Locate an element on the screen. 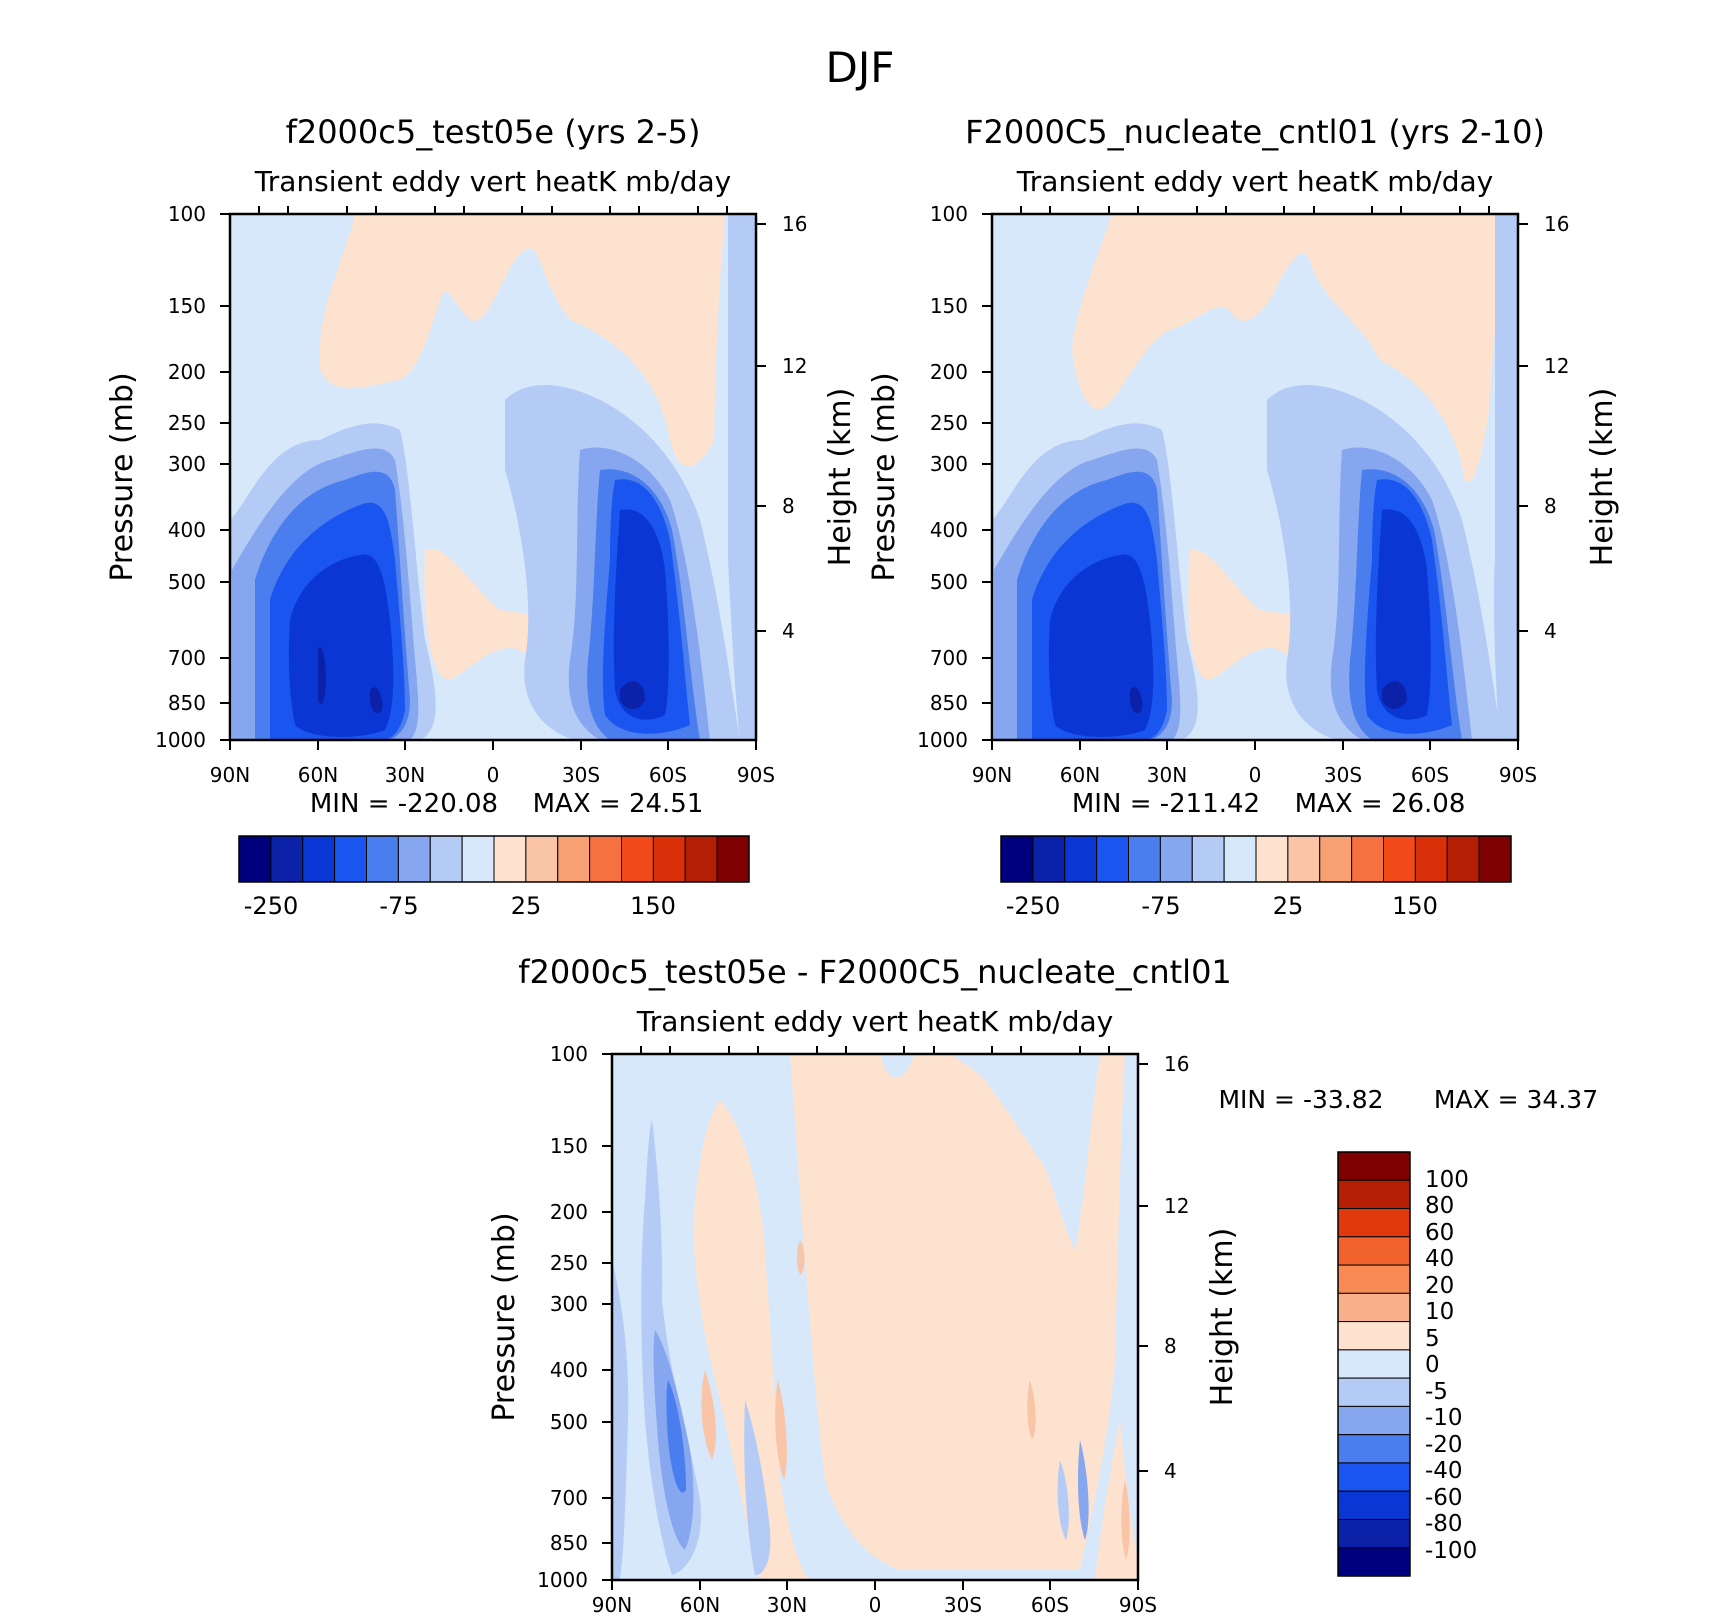  colorbar-label: 25 is located at coordinates (1288, 906).